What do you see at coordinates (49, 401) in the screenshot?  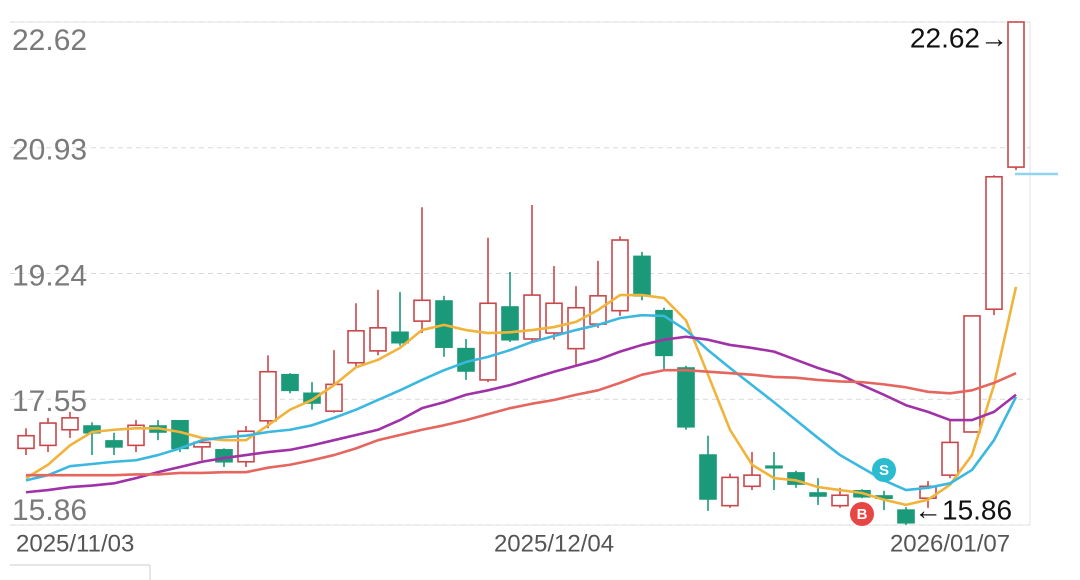 I see `y-tick-label: 17.55` at bounding box center [49, 401].